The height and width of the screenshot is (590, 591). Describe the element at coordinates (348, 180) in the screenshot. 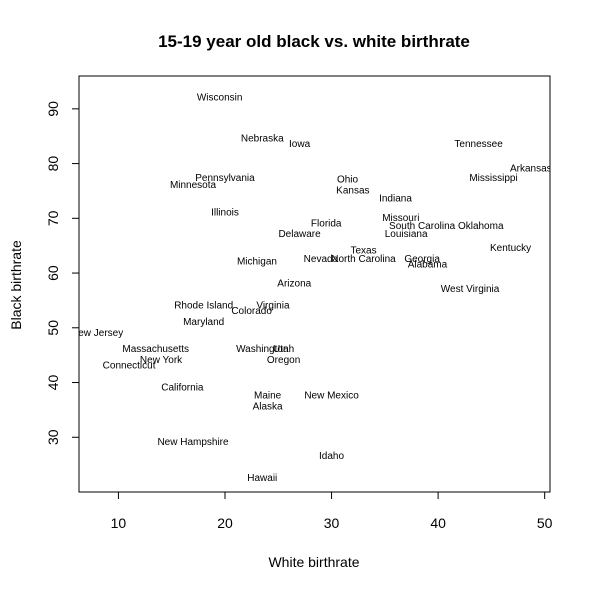

I see `point-label: Ohio` at that location.